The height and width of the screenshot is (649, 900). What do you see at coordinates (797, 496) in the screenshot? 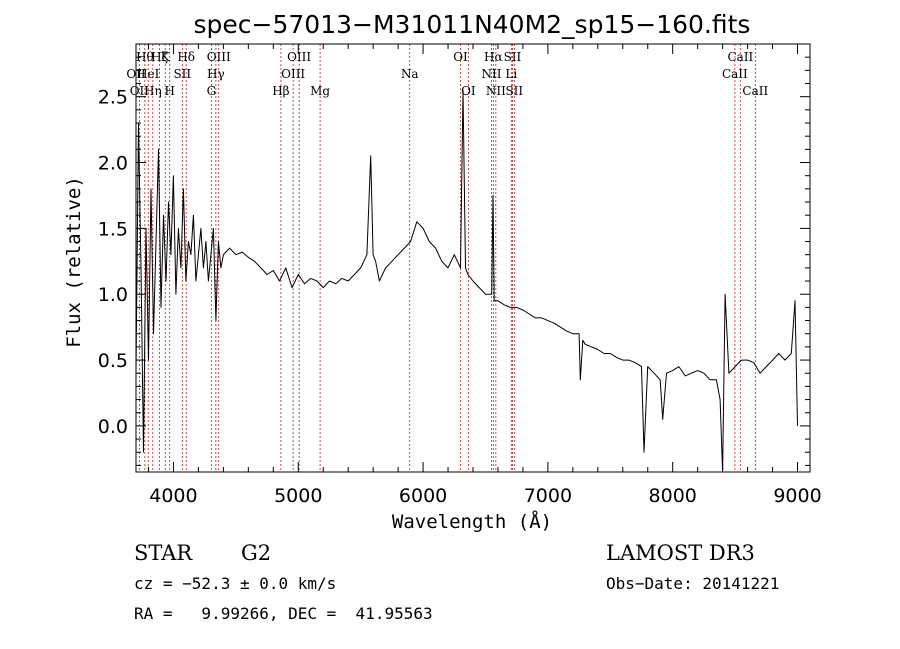
I see `x-tick-label: 9000` at bounding box center [797, 496].